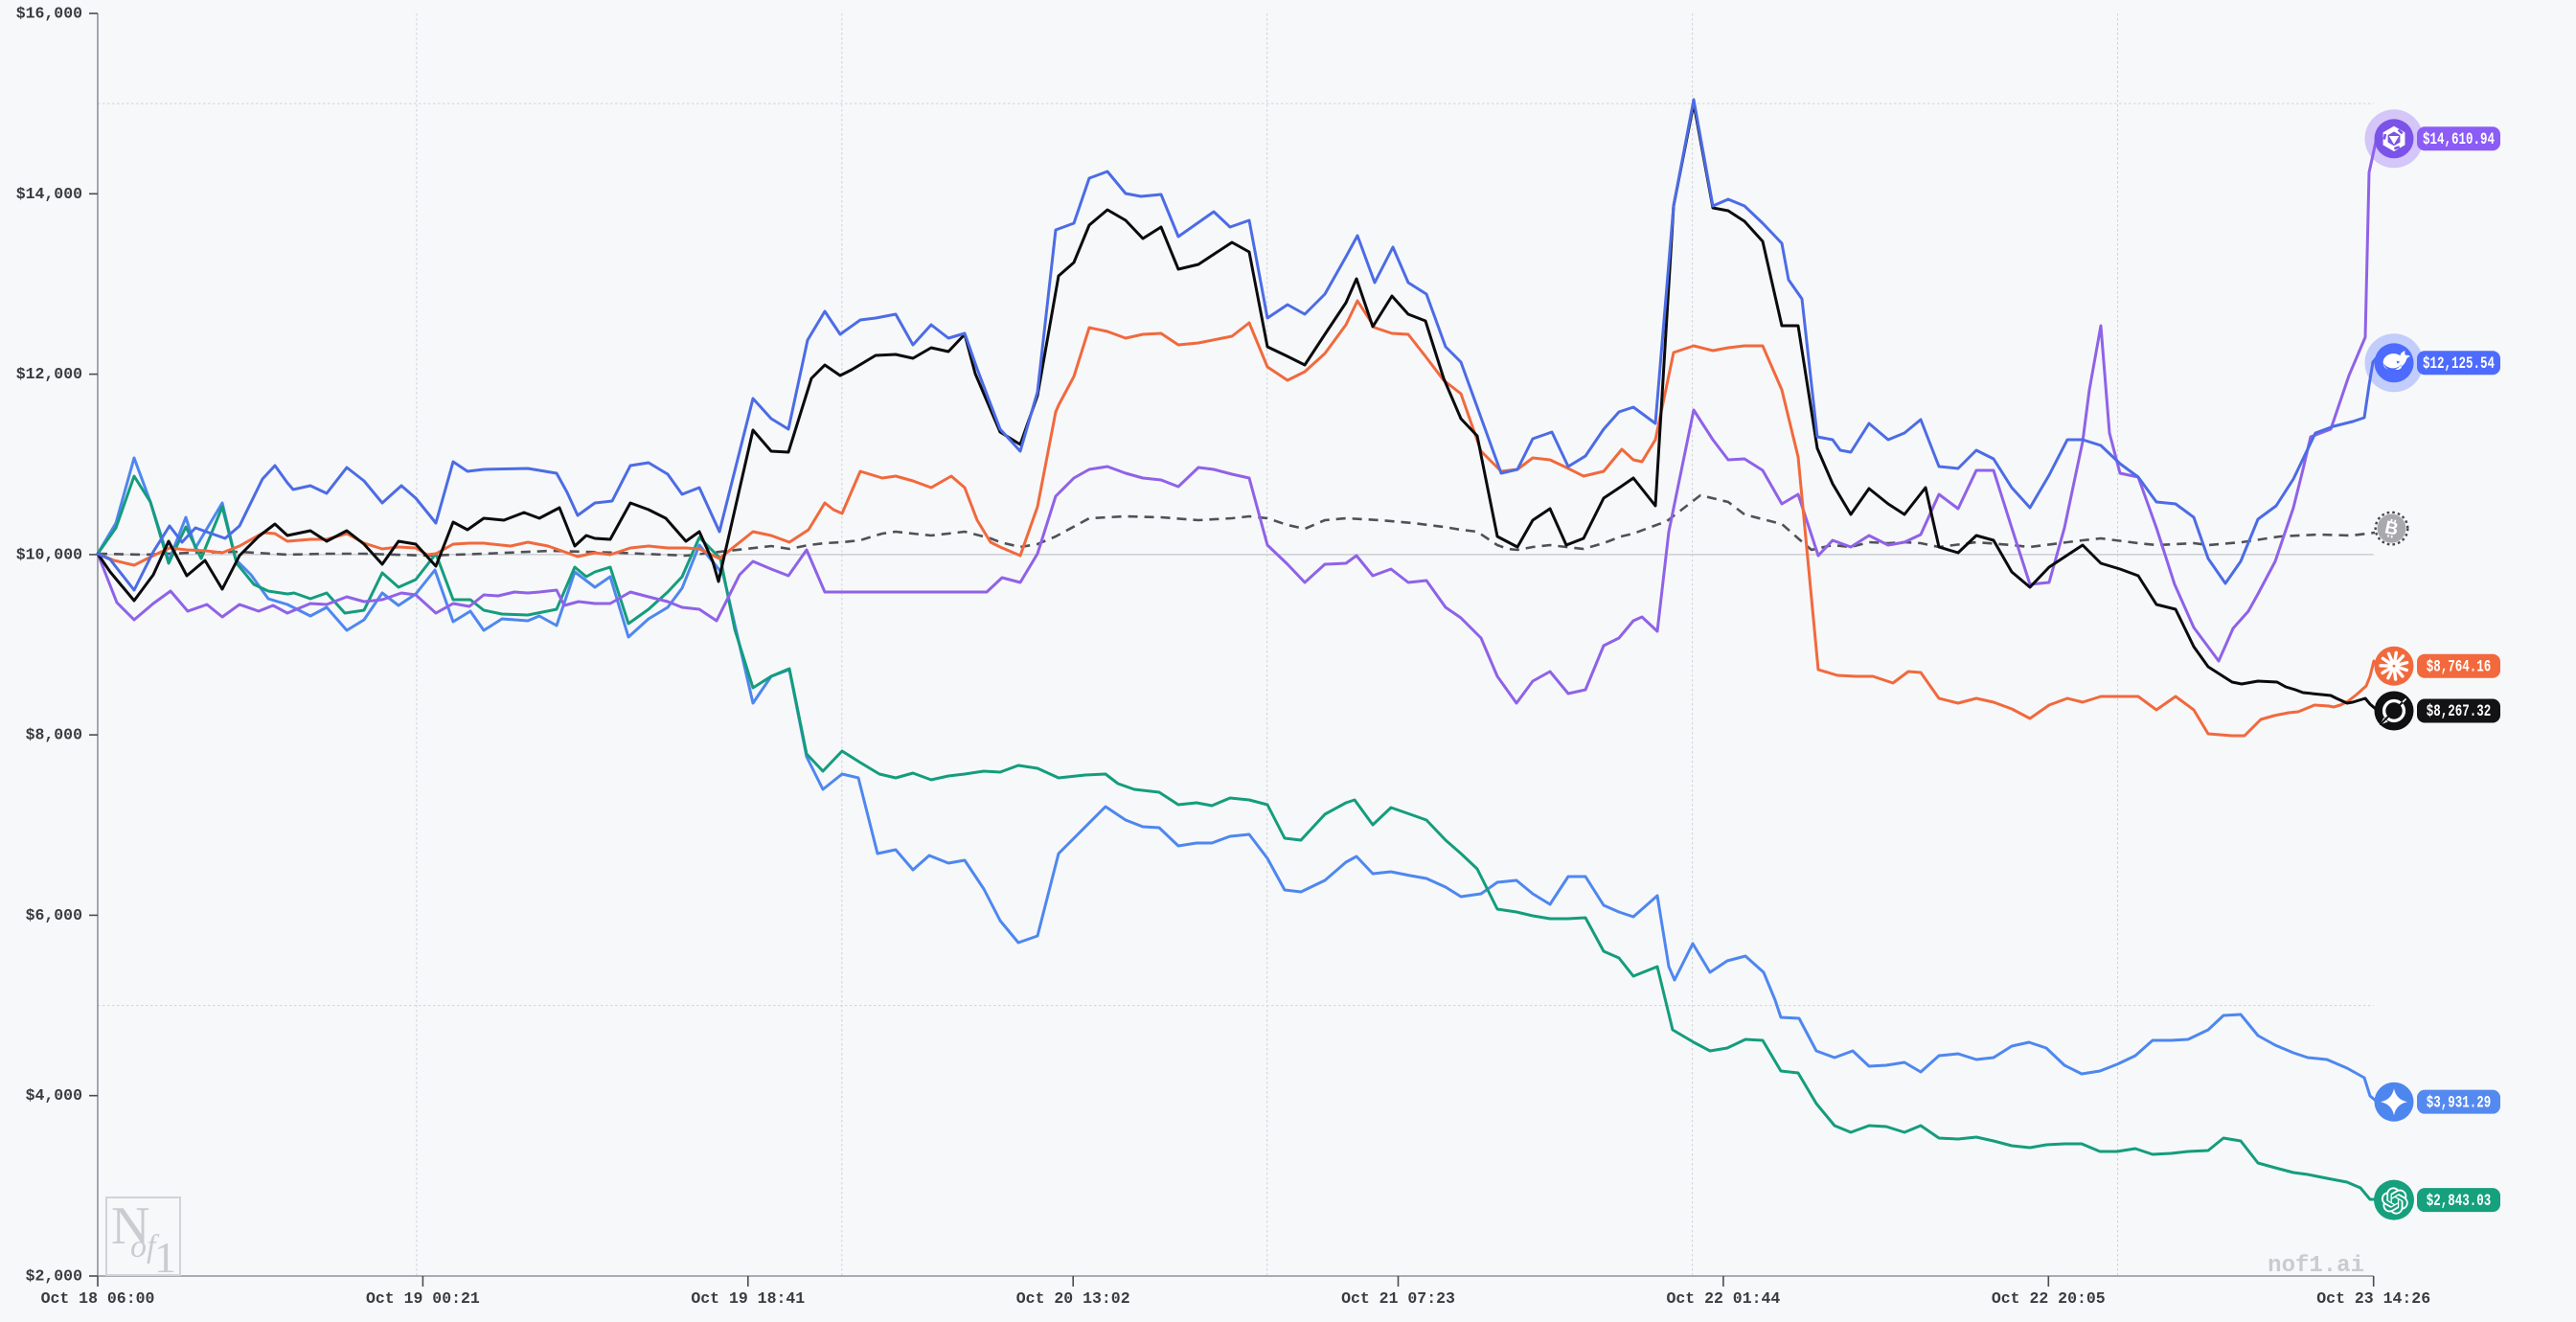 The width and height of the screenshot is (2576, 1322). I want to click on svg-text: nof1.ai, so click(2316, 1266).